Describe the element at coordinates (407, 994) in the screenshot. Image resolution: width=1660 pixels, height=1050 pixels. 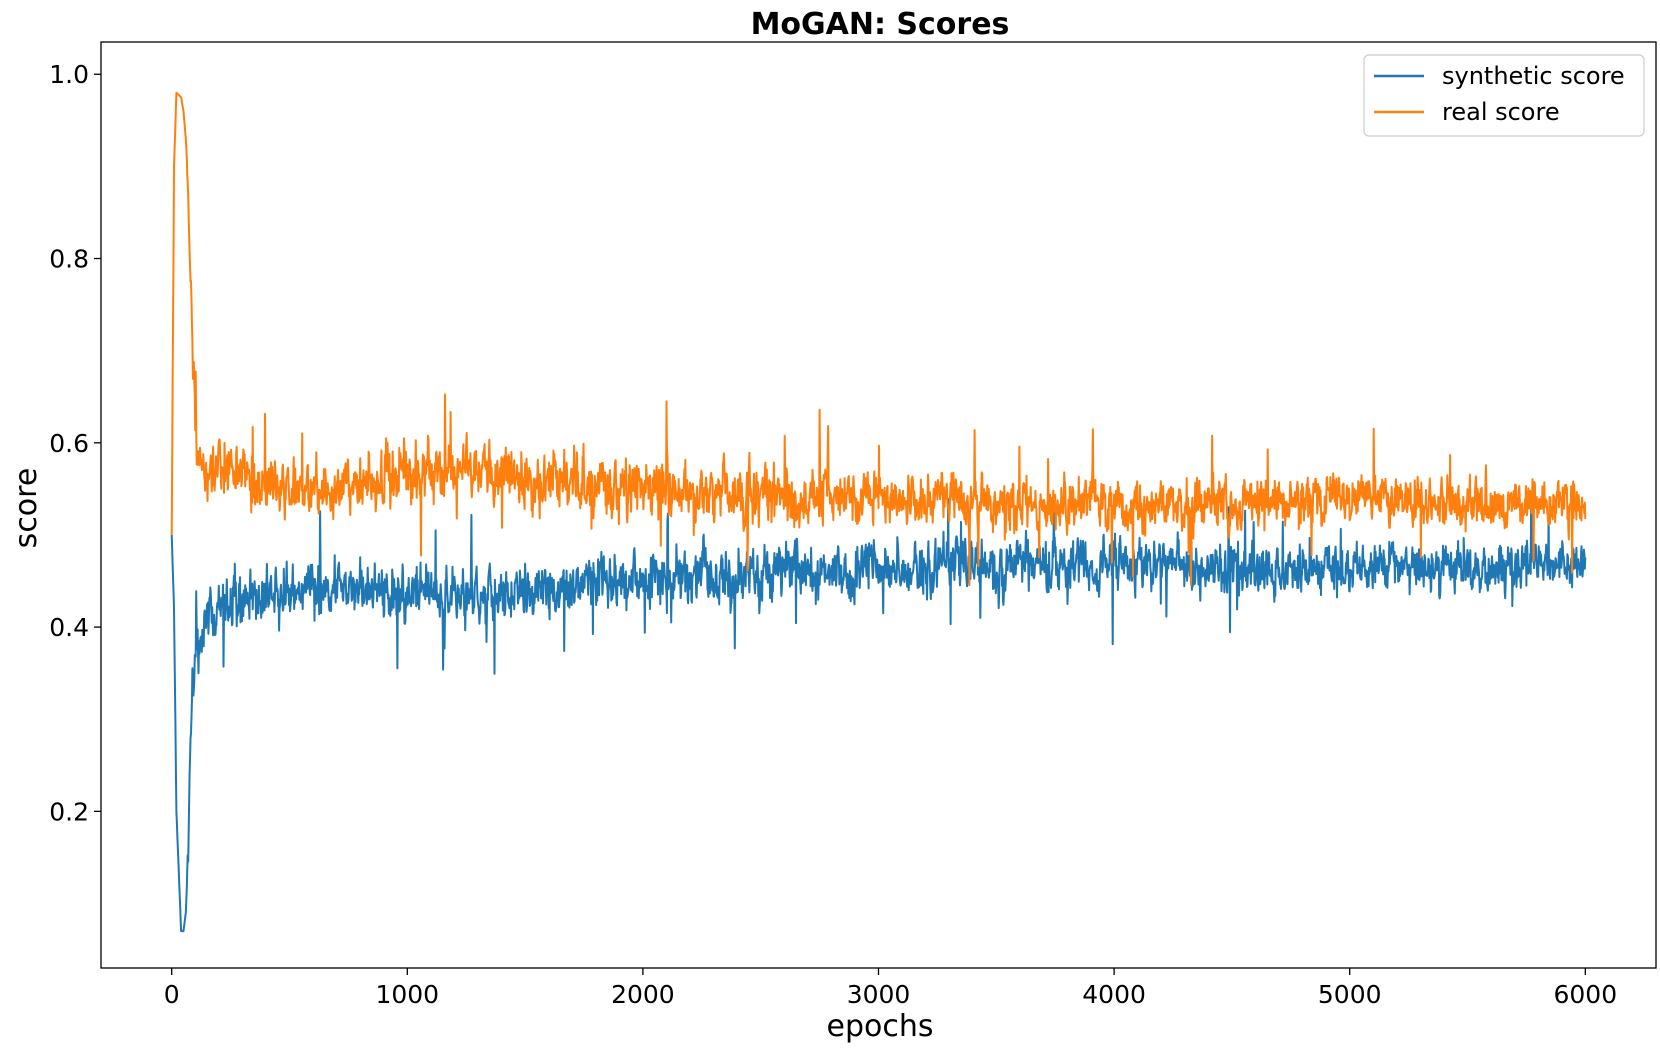
I see `x-tick-label: 1000` at that location.